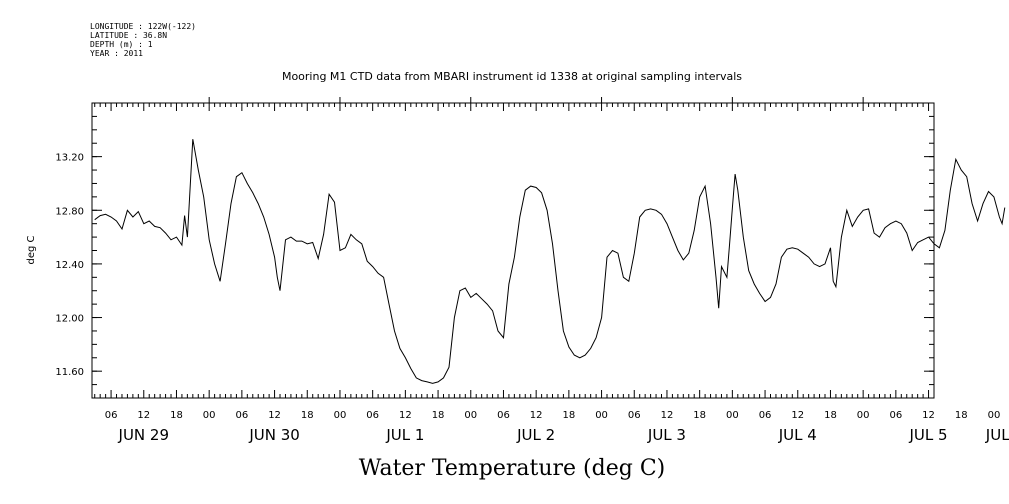 The width and height of the screenshot is (1009, 504). I want to click on latitude-label: LATITUDE : 36.8N, so click(129, 35).